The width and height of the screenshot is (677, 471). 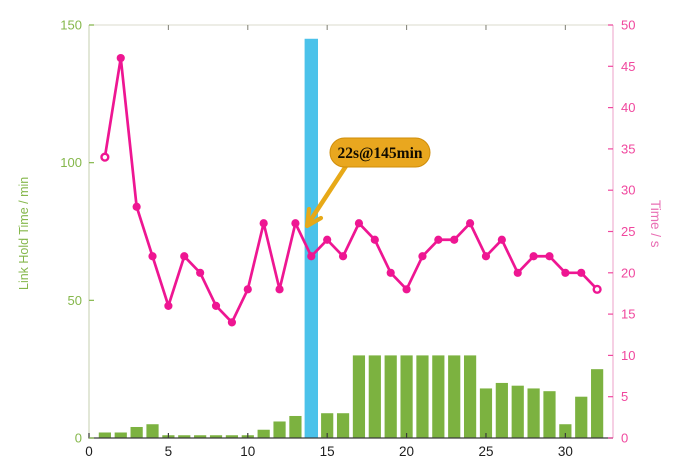 I want to click on left-tick-label: 50, so click(x=75, y=300).